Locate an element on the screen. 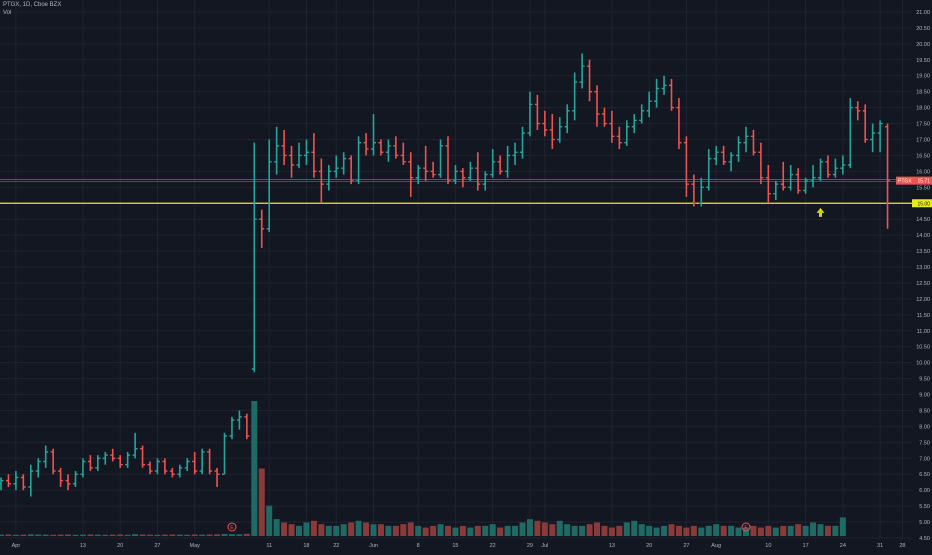 The width and height of the screenshot is (932, 555). y-tick-label: 6.00 is located at coordinates (924, 491).